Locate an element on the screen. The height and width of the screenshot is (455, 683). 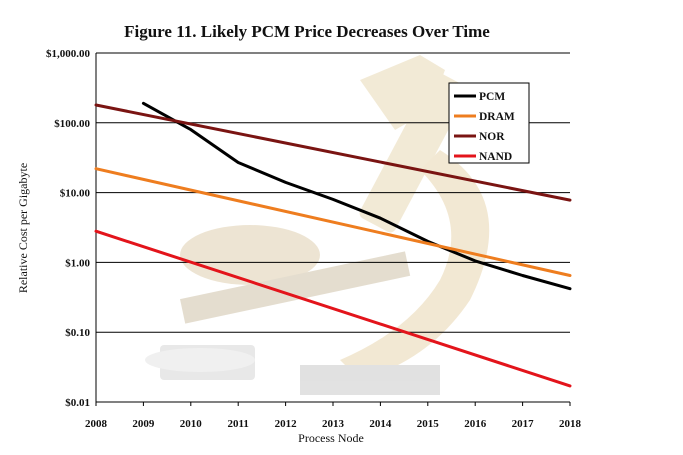
x-tick-label: 2014 is located at coordinates (380, 424).